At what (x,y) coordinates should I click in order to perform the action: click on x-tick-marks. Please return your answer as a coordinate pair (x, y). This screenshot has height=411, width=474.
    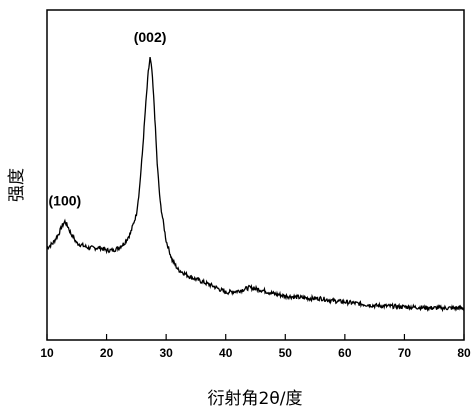
    Looking at the image, I should click on (255, 337).